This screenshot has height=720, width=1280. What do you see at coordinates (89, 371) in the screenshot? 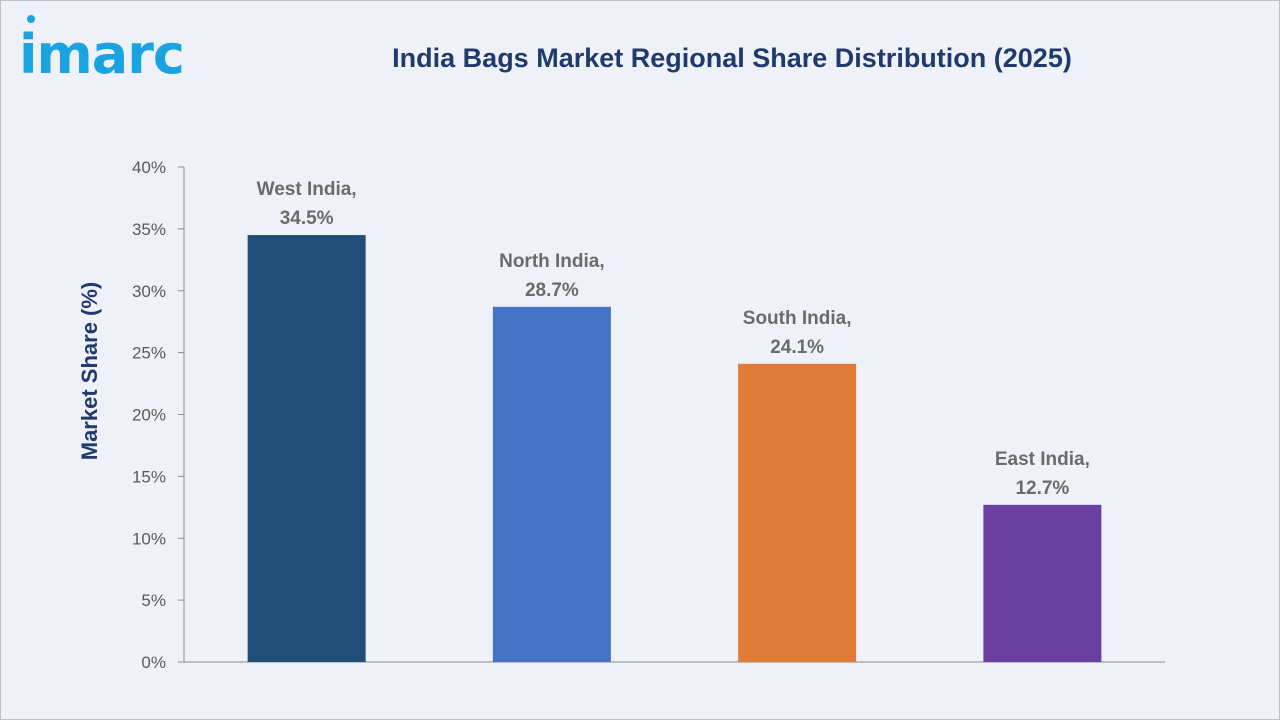
I see `y-axis-title: Market Share (%)` at bounding box center [89, 371].